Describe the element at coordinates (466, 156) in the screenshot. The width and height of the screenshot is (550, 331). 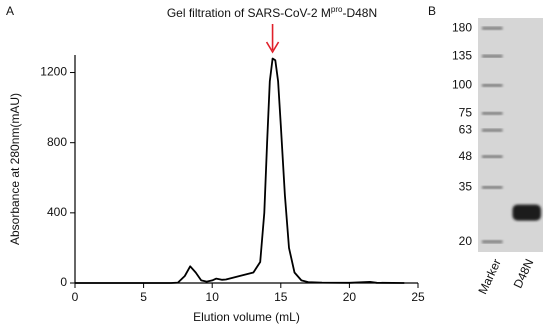
I see `marker-label: 48` at that location.